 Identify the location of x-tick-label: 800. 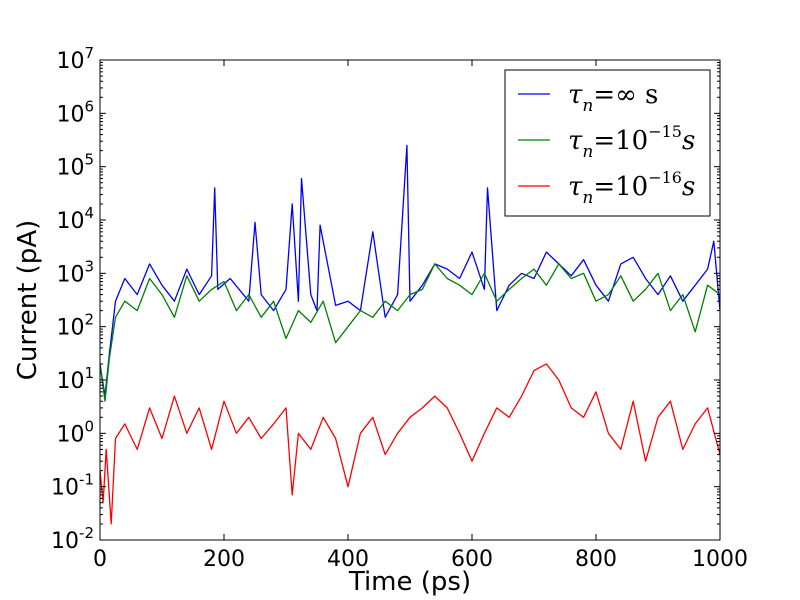
(596, 559).